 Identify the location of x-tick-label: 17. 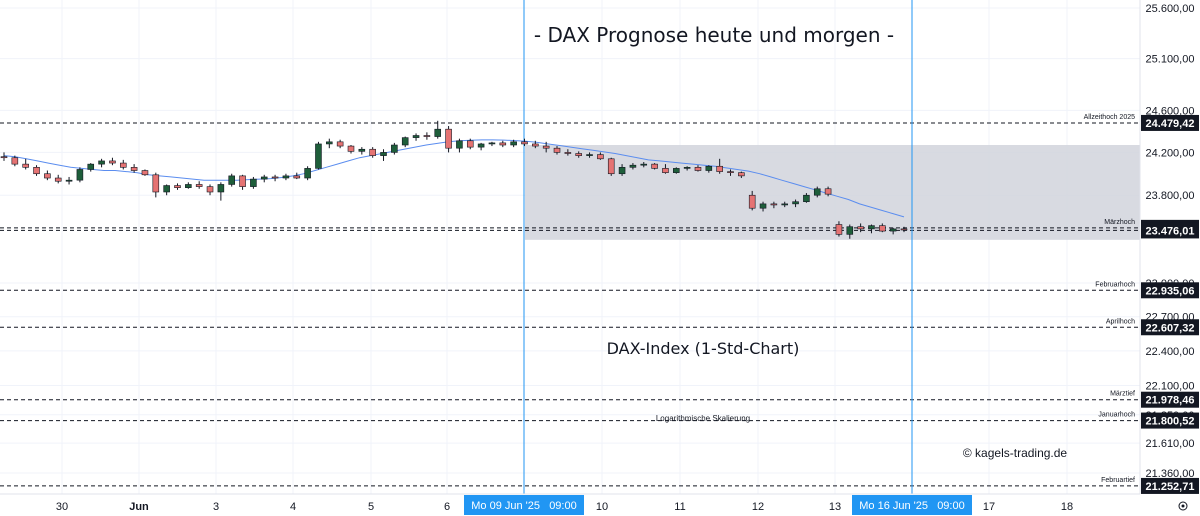
(989, 507).